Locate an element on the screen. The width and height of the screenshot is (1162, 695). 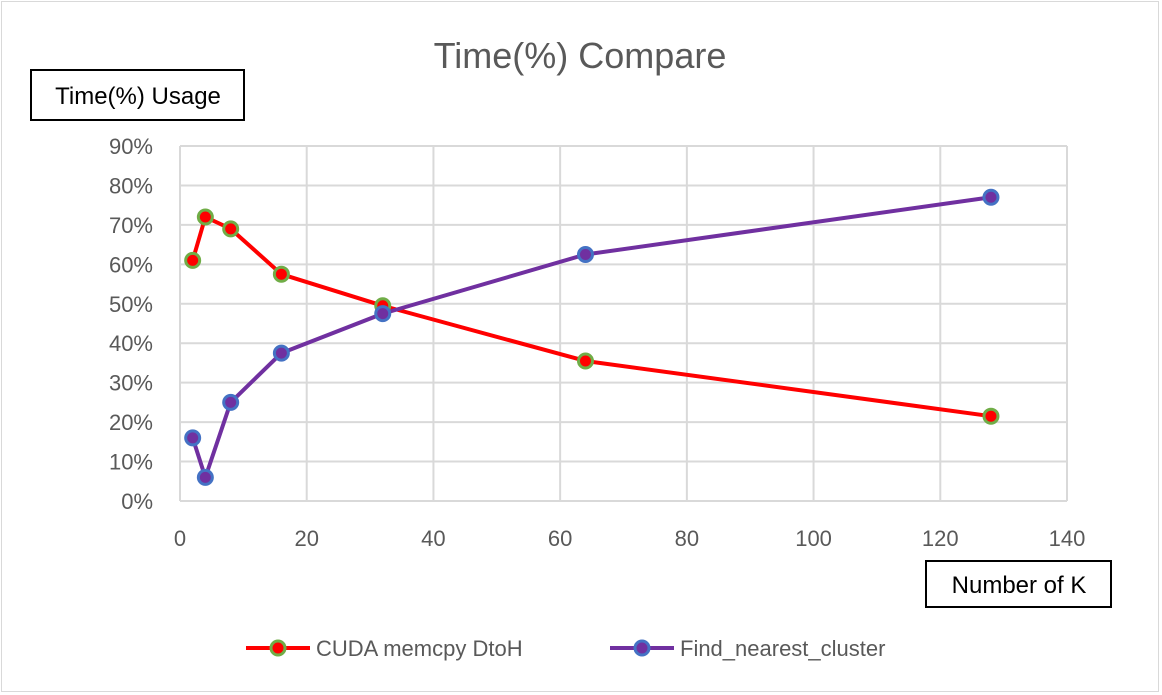
y-tick-label: 60% is located at coordinates (131, 264).